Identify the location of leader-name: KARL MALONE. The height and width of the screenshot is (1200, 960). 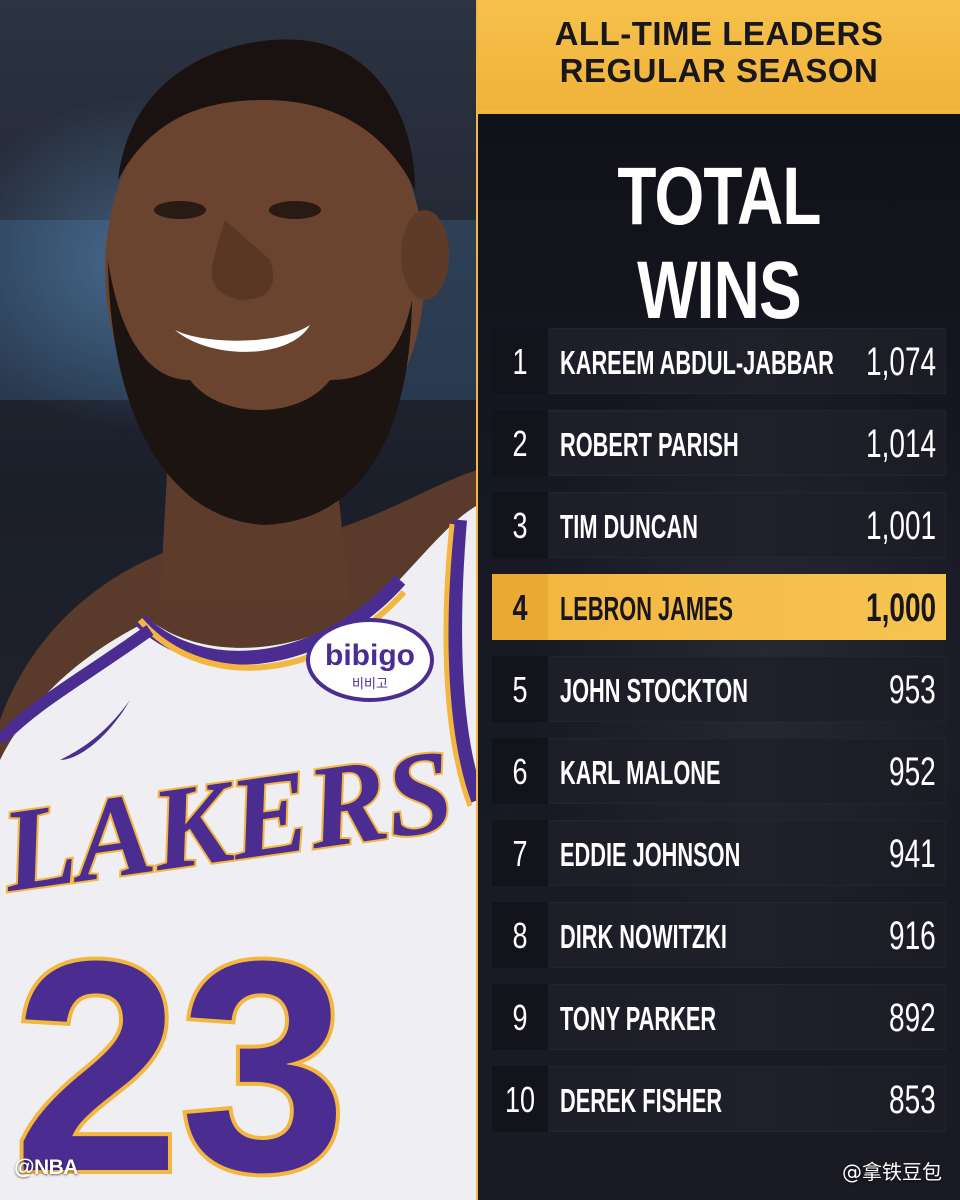
(640, 772).